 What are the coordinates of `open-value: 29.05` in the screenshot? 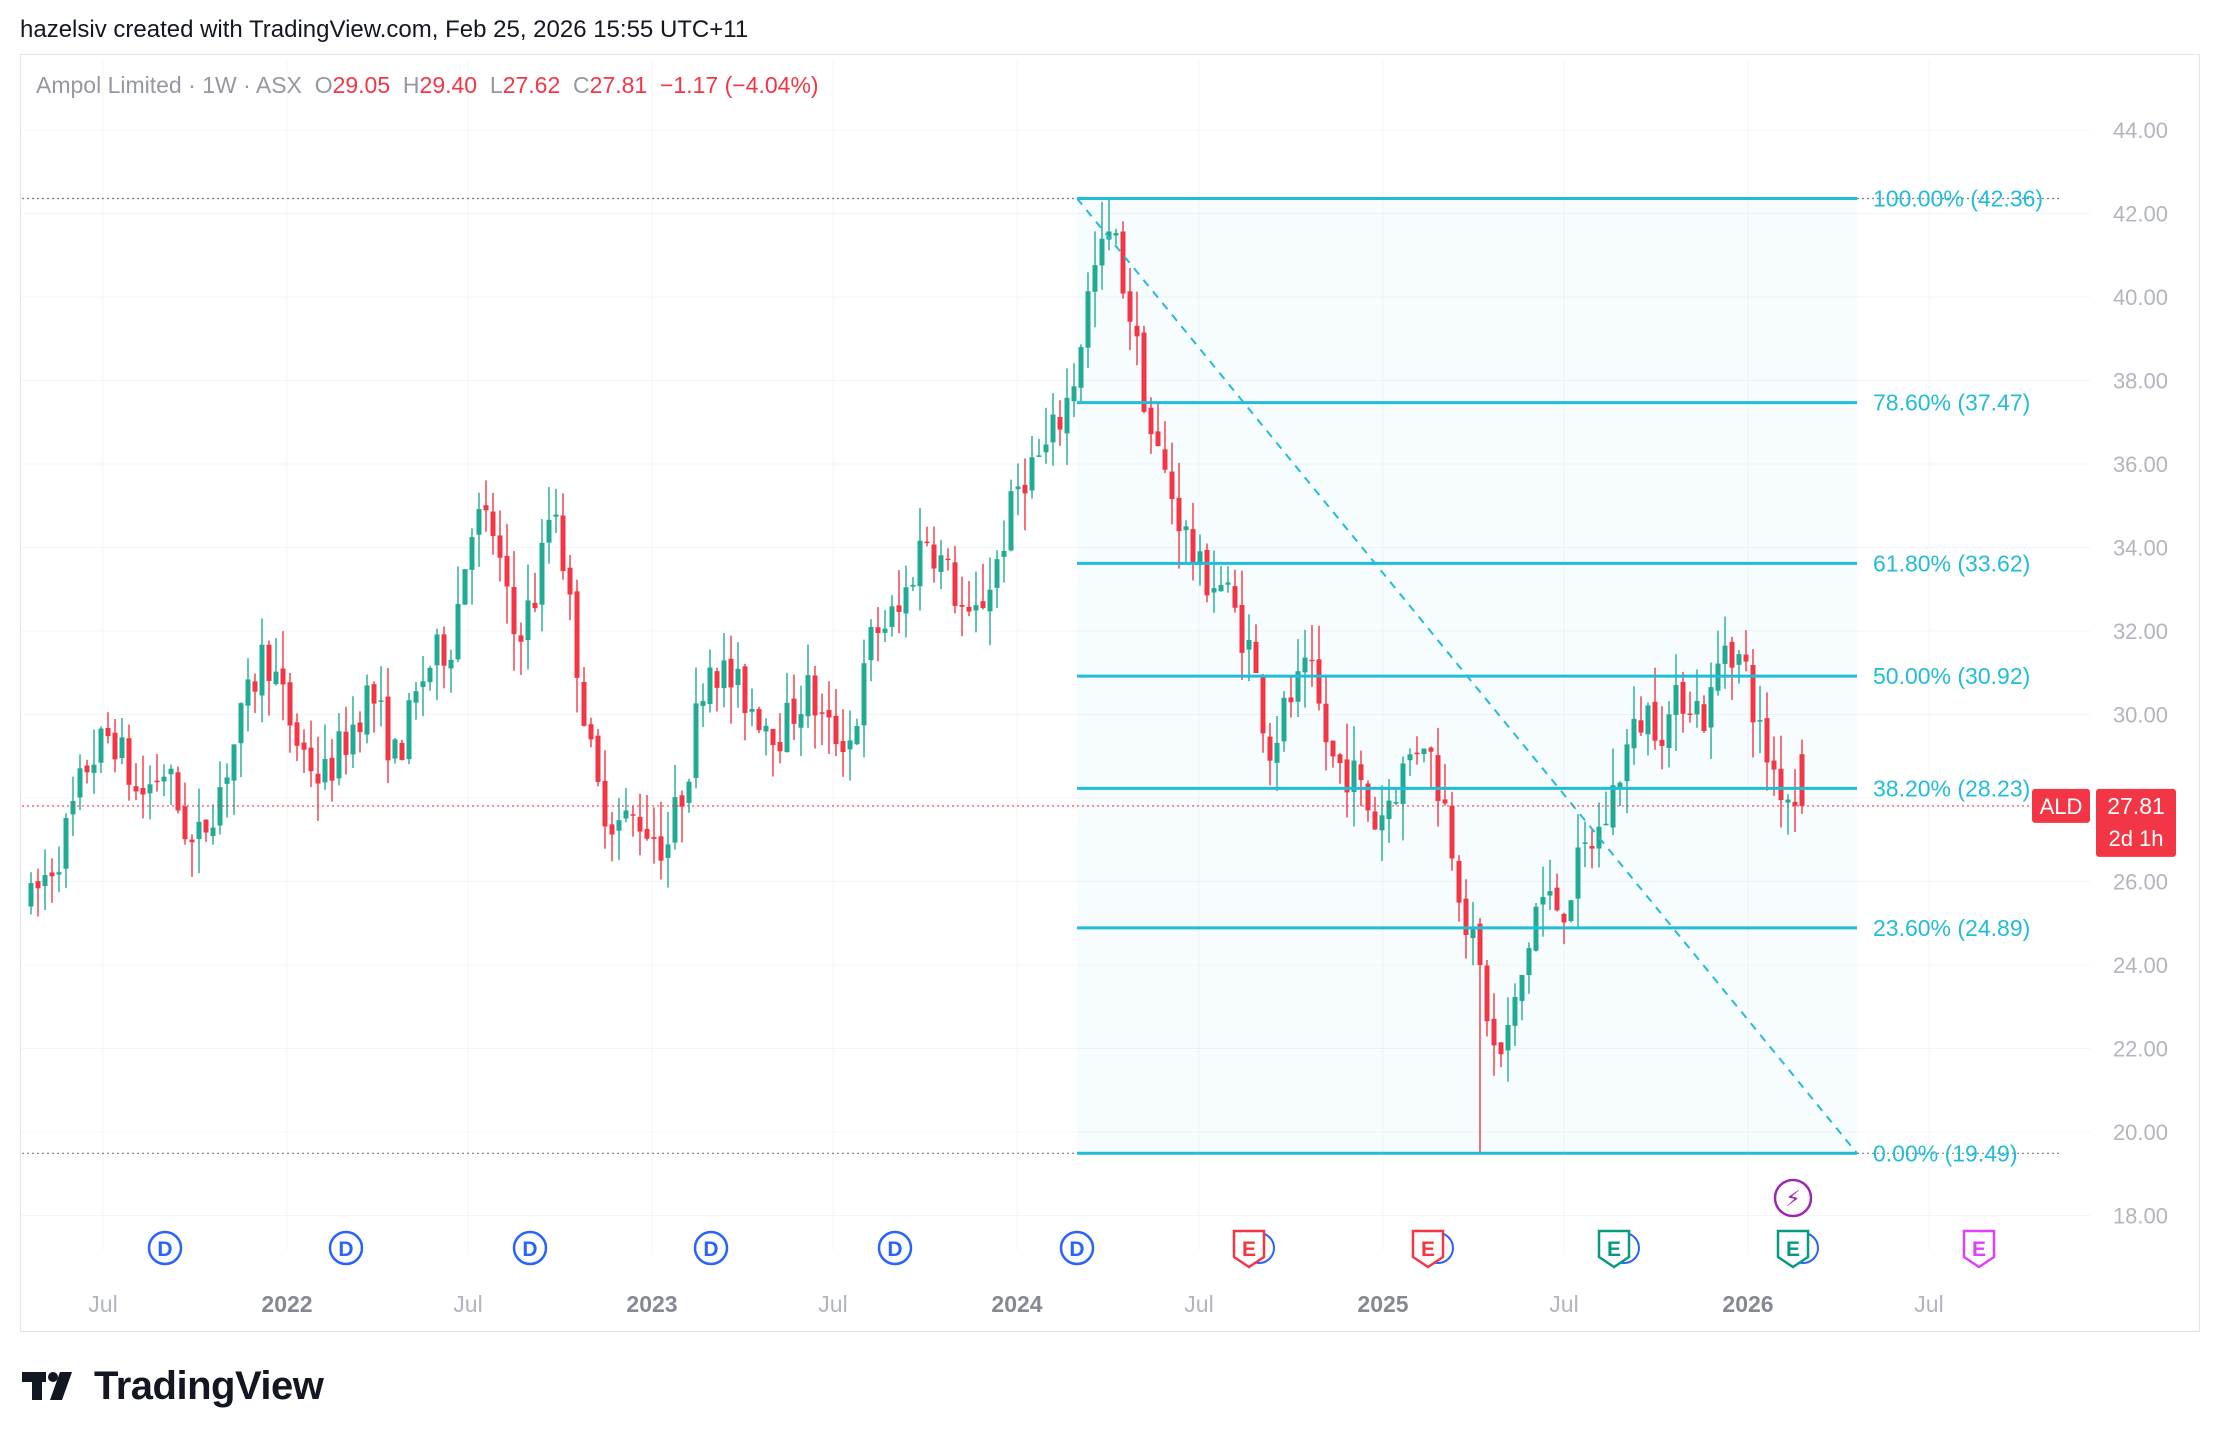 It's located at (361, 85).